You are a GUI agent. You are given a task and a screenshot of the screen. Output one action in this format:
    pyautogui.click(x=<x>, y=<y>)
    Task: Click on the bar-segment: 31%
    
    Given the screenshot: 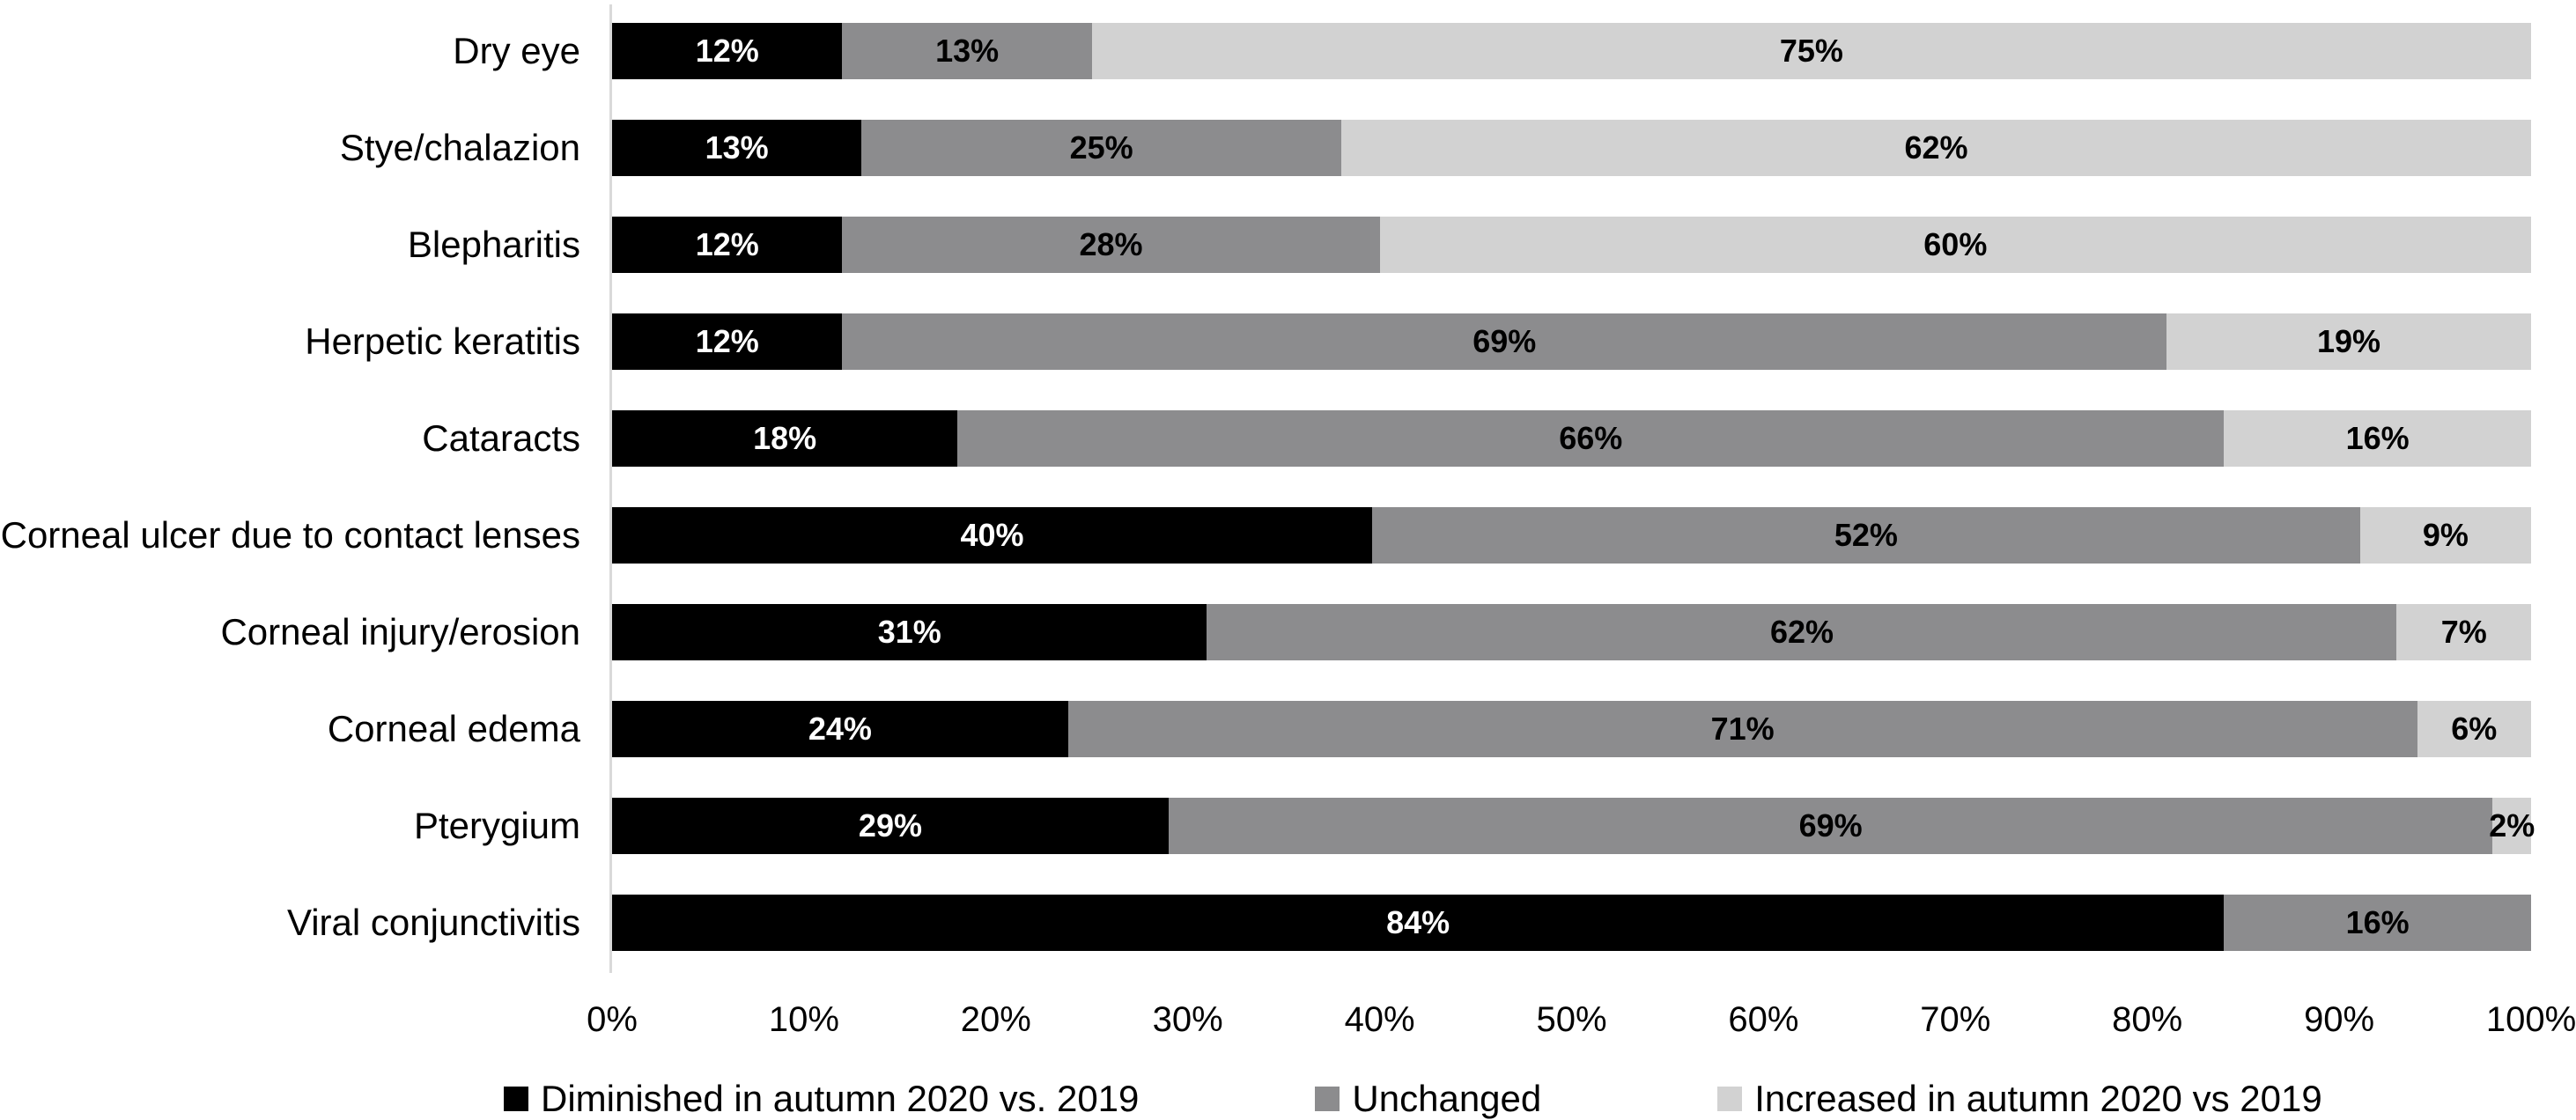 What is the action you would take?
    pyautogui.click(x=909, y=632)
    